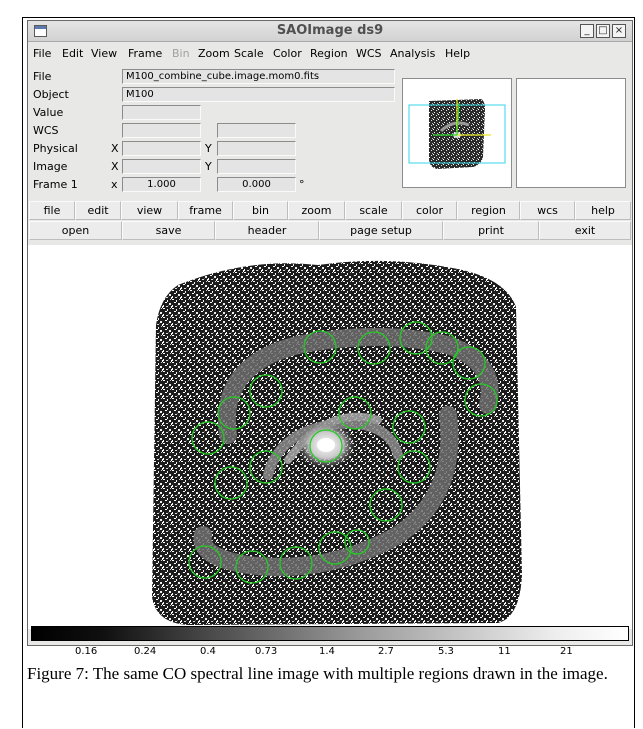  Describe the element at coordinates (40, 31) in the screenshot. I see `window-menu-icon` at that location.